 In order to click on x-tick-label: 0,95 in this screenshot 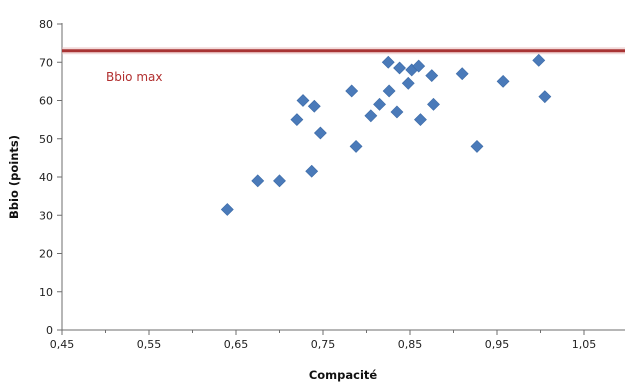, I will do `click(497, 344)`.